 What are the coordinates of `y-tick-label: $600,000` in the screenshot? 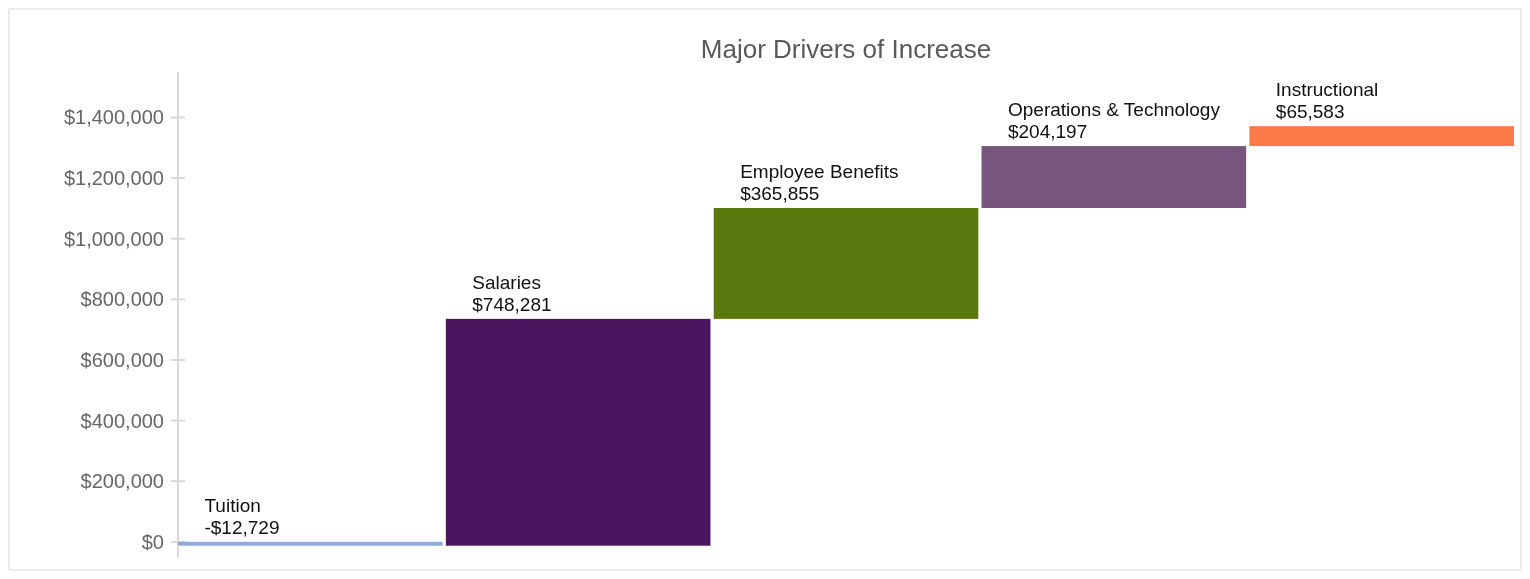 It's located at (122, 359).